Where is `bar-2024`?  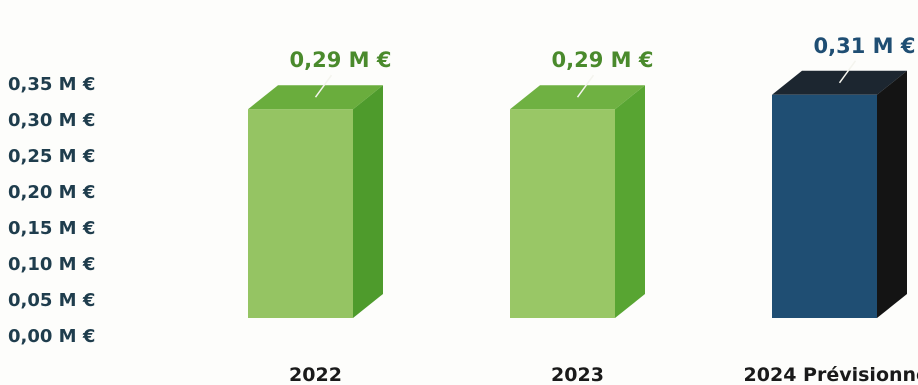
bar-2024 is located at coordinates (839, 194).